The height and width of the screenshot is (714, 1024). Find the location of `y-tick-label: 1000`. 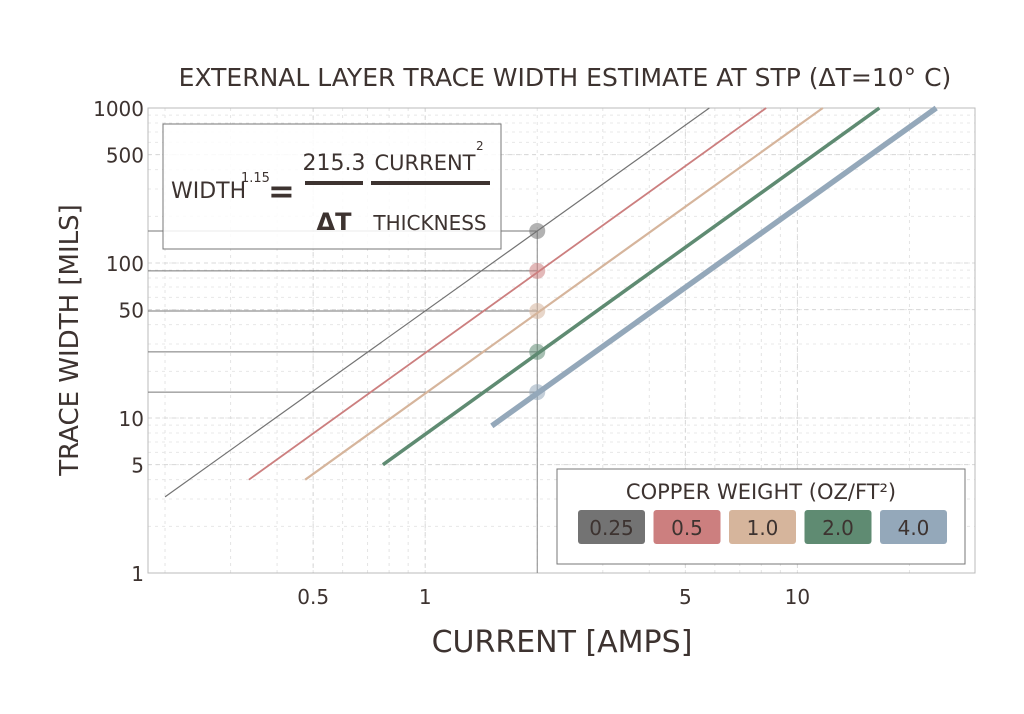

y-tick-label: 1000 is located at coordinates (118, 109).